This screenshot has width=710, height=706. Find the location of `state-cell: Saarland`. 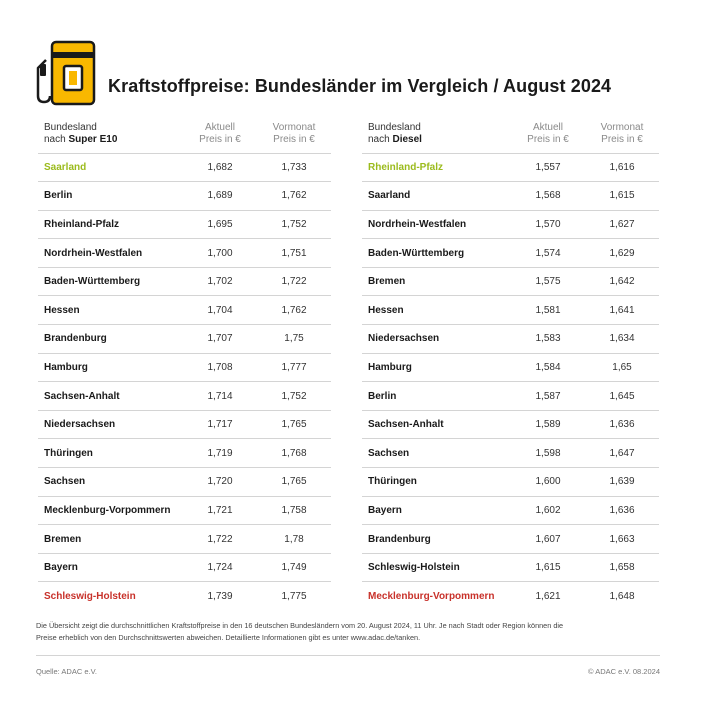

state-cell: Saarland is located at coordinates (110, 167).